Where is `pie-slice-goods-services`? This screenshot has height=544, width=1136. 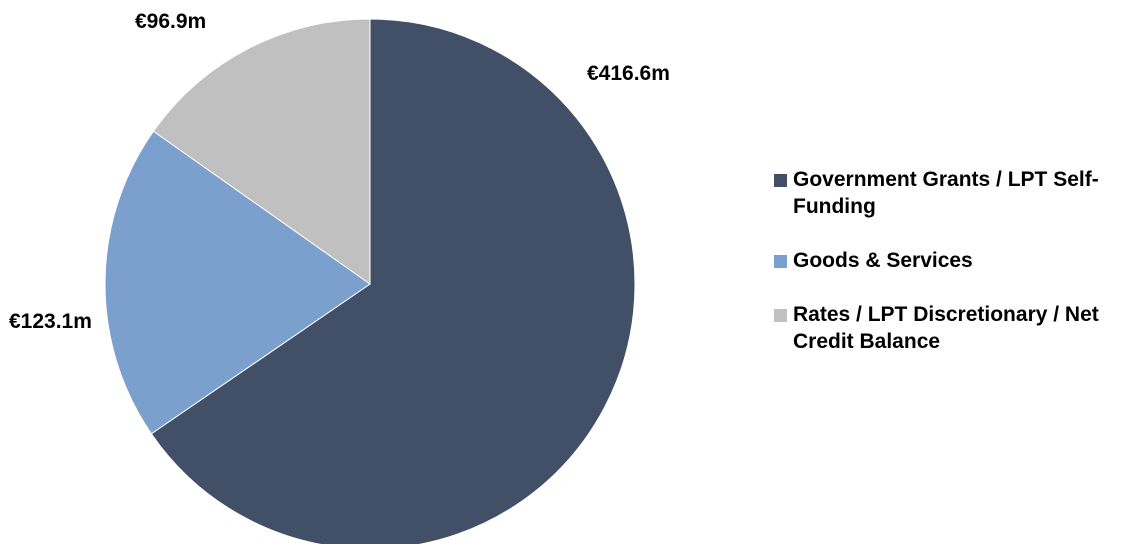 pie-slice-goods-services is located at coordinates (237, 282).